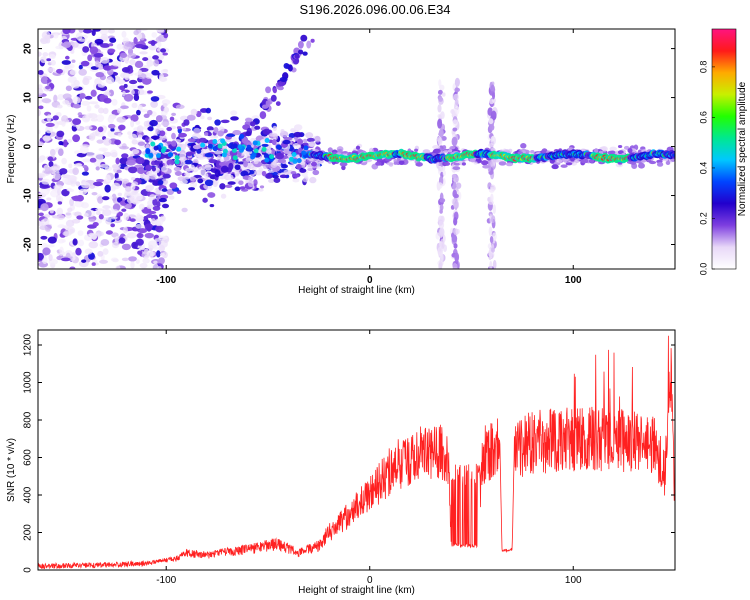 Image resolution: width=750 pixels, height=600 pixels. I want to click on colorbar-tick-label: 0.6, so click(703, 117).